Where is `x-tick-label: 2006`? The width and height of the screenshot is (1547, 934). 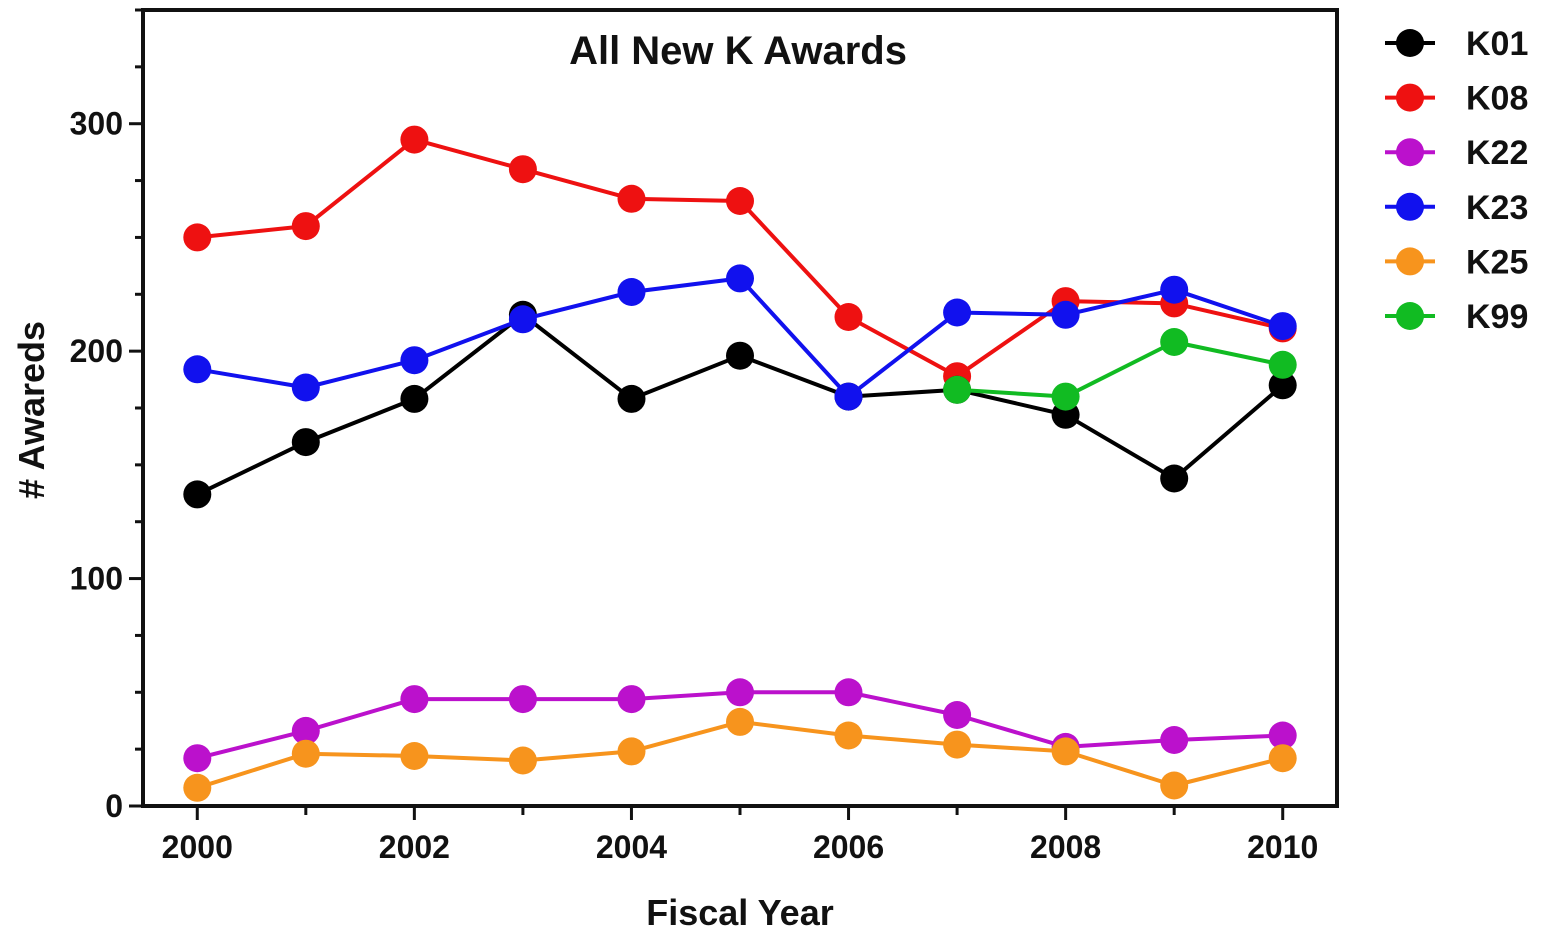
x-tick-label: 2006 is located at coordinates (848, 847).